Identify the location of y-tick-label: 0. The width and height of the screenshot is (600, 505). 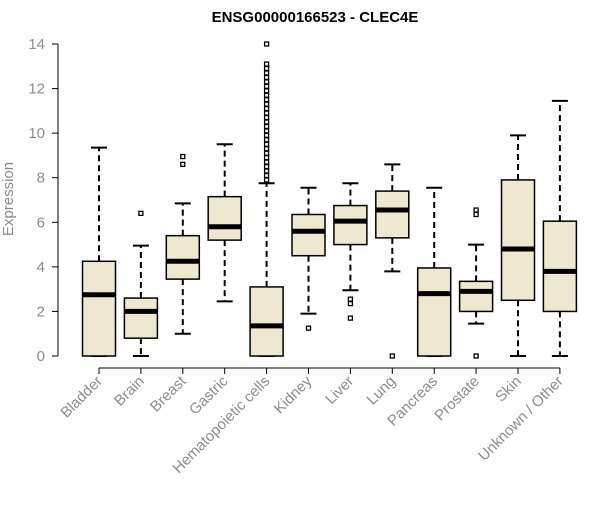
(41, 356).